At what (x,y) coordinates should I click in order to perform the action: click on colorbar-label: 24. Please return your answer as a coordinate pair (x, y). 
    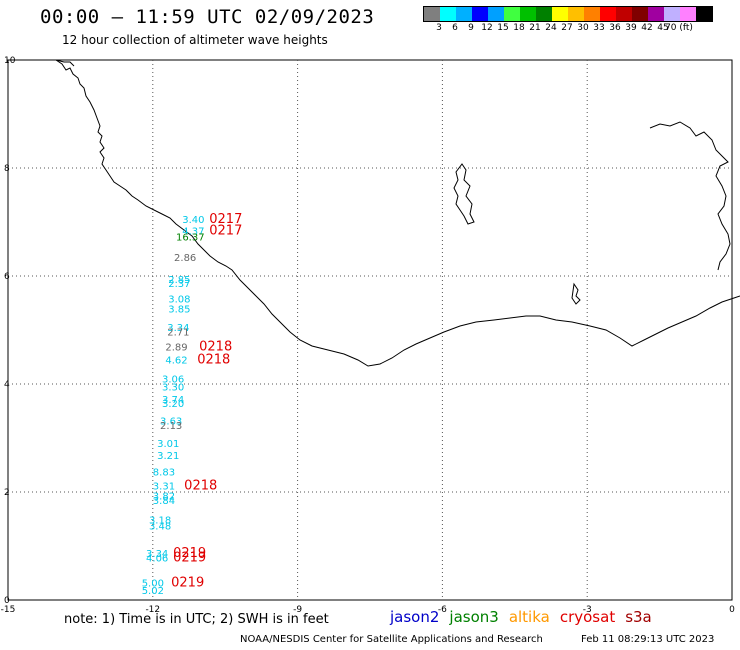
    Looking at the image, I should click on (551, 28).